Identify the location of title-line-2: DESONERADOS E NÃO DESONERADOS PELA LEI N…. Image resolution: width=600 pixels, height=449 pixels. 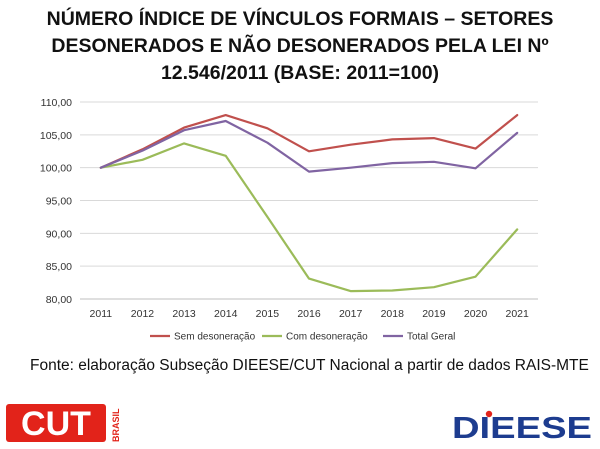
(300, 46).